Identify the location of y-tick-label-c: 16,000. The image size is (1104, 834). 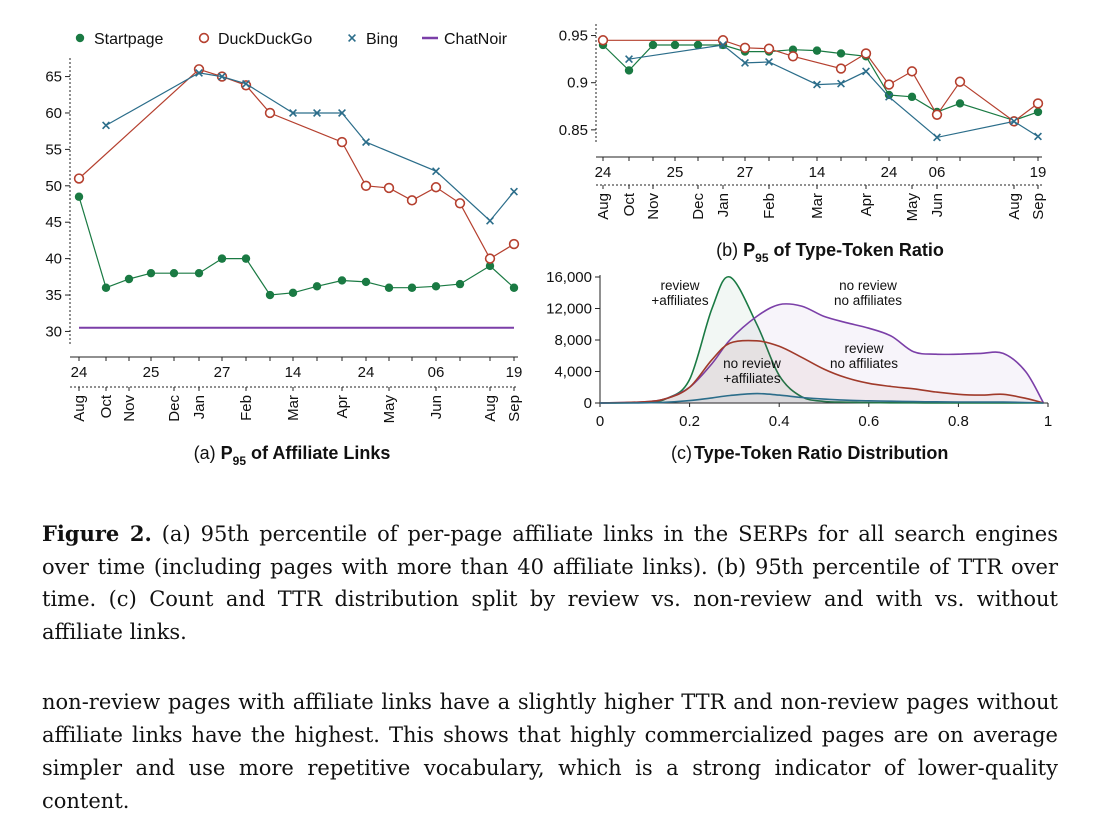
(569, 277).